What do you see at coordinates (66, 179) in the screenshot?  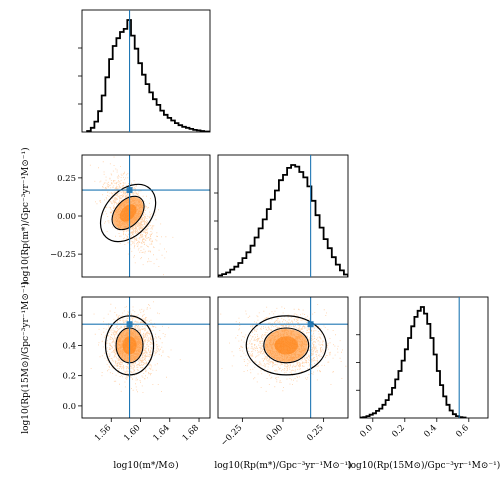 I see `y-tick-label: 0.25` at bounding box center [66, 179].